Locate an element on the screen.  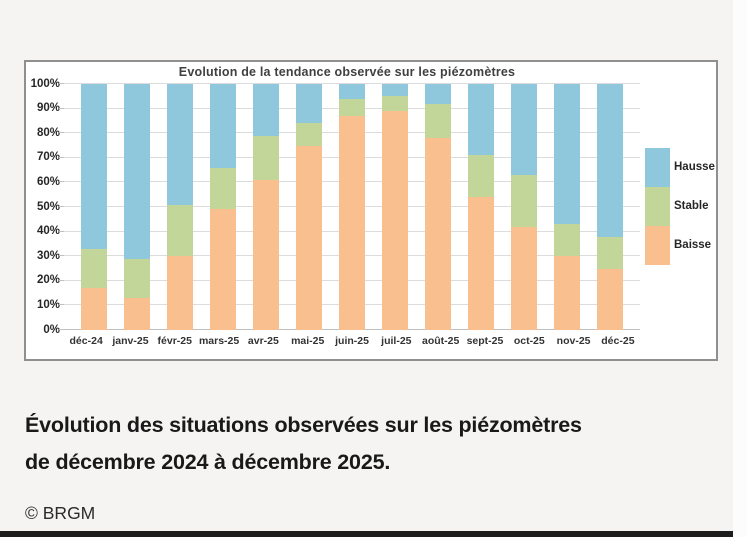
credit-line: © BRGM is located at coordinates (60, 513).